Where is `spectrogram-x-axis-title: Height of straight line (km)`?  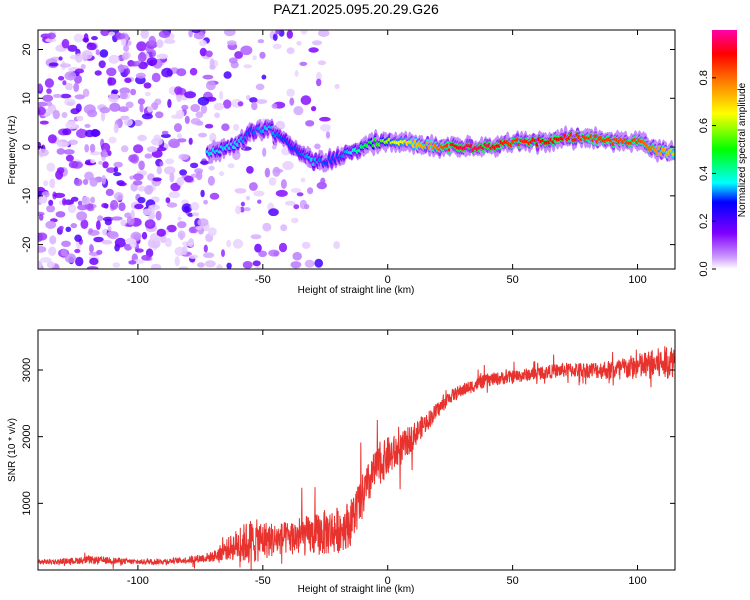 spectrogram-x-axis-title: Height of straight line (km) is located at coordinates (356, 290).